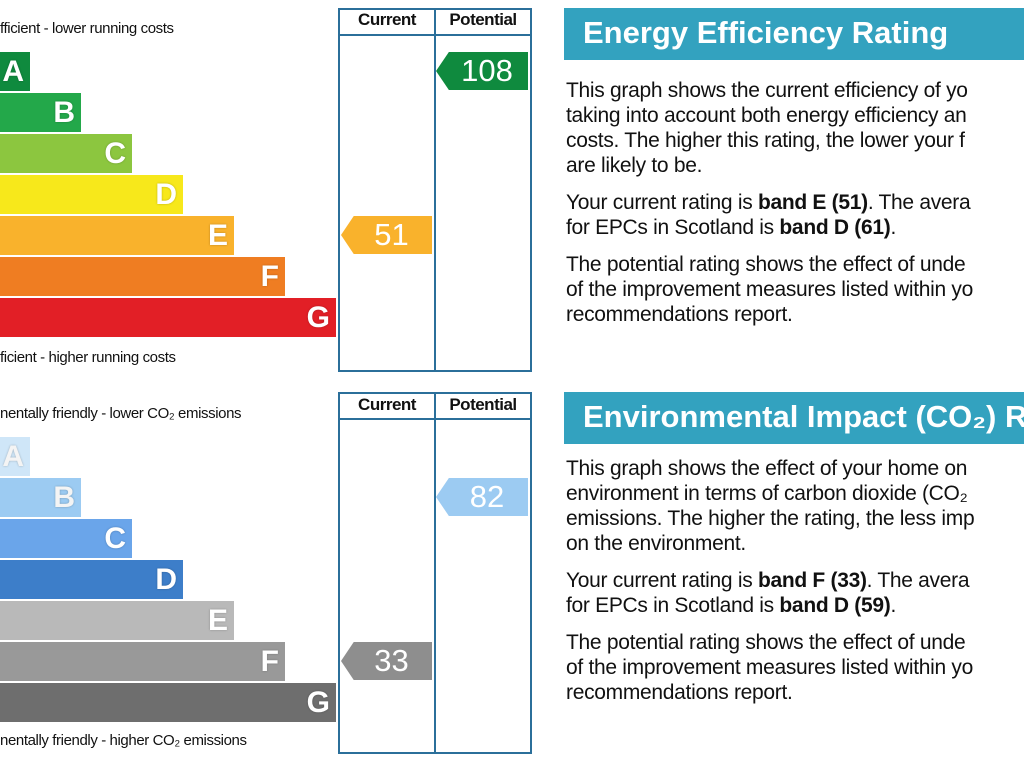 This screenshot has height=768, width=1024. Describe the element at coordinates (482, 497) in the screenshot. I see `potential-rating-marker: 82` at that location.